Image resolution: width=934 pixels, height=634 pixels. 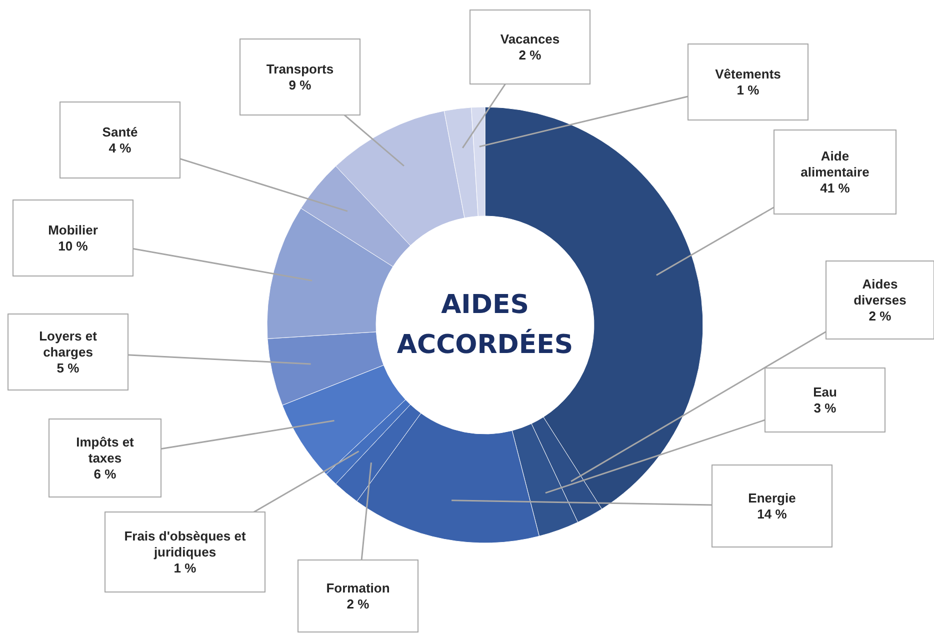 What do you see at coordinates (835, 164) in the screenshot?
I see `slice-label: Aide alimentaire` at bounding box center [835, 164].